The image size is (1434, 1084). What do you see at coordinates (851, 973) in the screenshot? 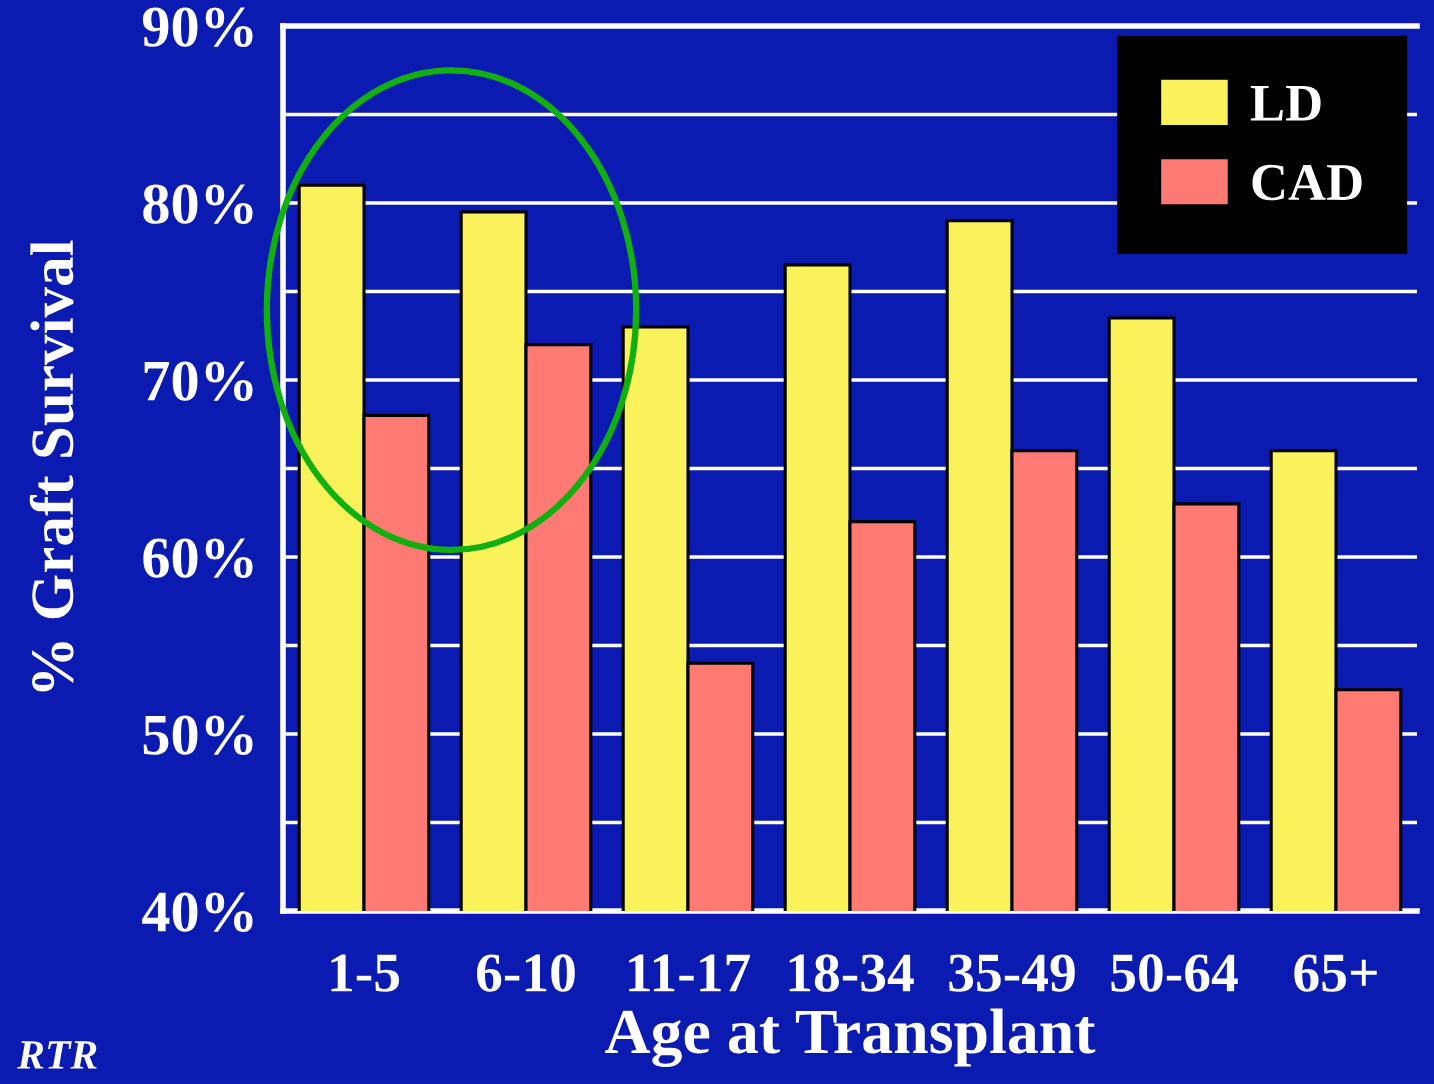
I see `x-tick-label: 18-34` at bounding box center [851, 973].